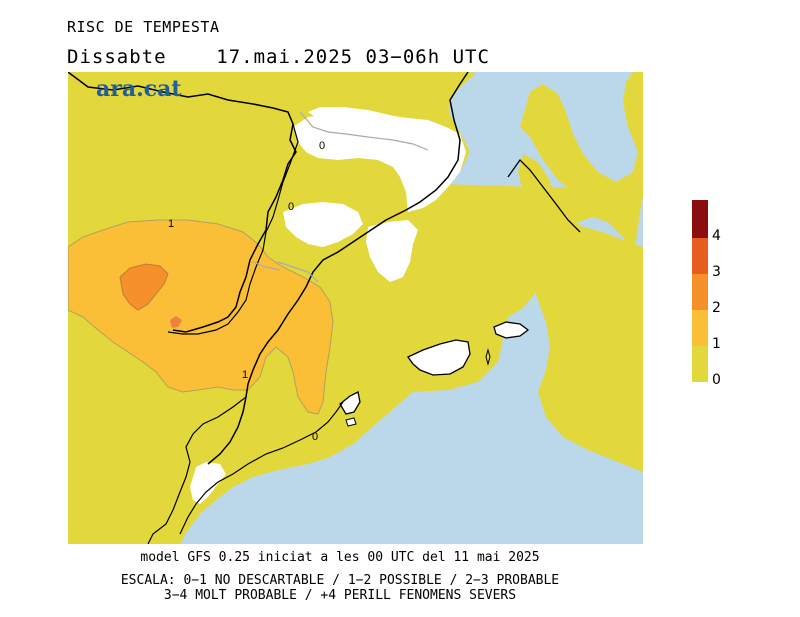 The width and height of the screenshot is (800, 617). Describe the element at coordinates (353, 57) in the screenshot. I see `datetime-label: 17.mai.2025 03−06h UTC` at that location.